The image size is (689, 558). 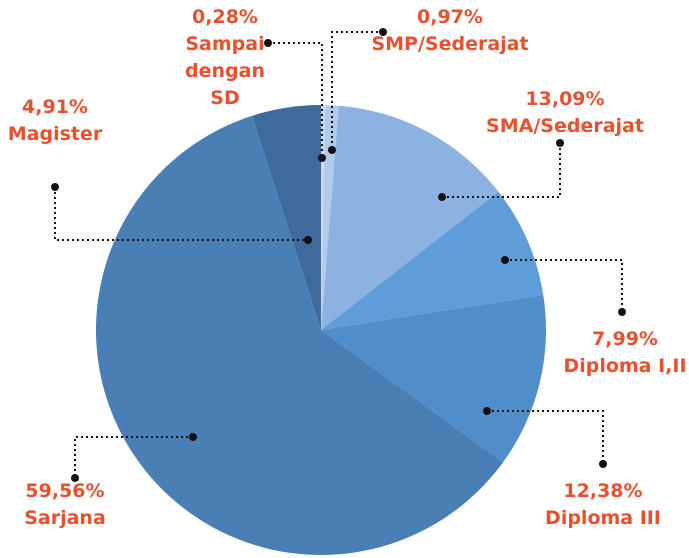 What do you see at coordinates (450, 31) in the screenshot?
I see `slice-label: 0,97% SMP/Sederajat` at bounding box center [450, 31].